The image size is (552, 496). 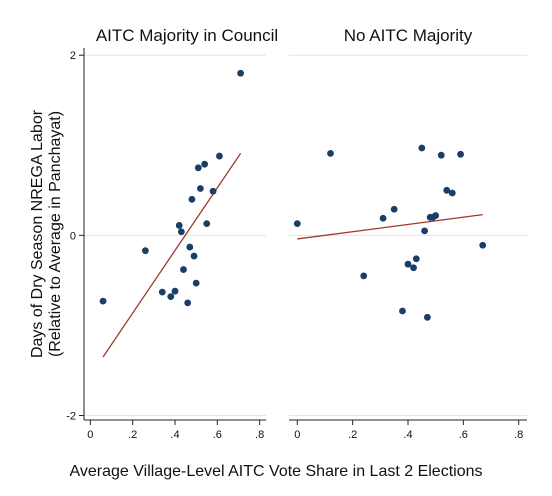 What do you see at coordinates (408, 35) in the screenshot?
I see `panel-title-no-aitc-majority: No AITC Majority` at bounding box center [408, 35].